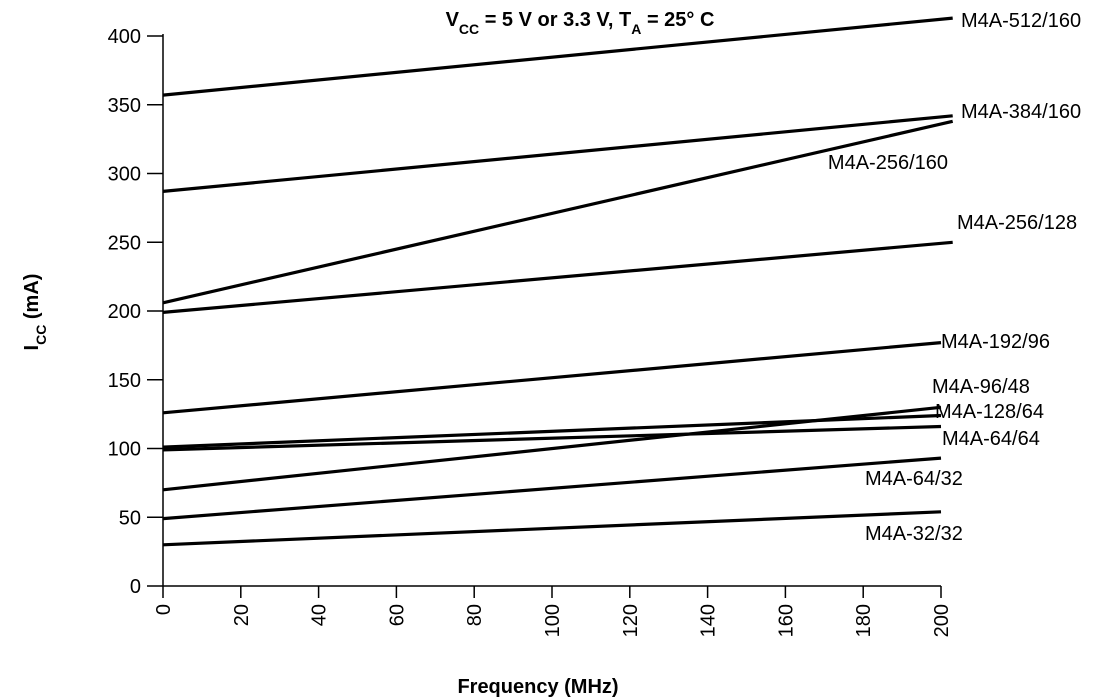 Image resolution: width=1113 pixels, height=700 pixels. What do you see at coordinates (164, 609) in the screenshot?
I see `x-tick-label: 0` at bounding box center [164, 609].